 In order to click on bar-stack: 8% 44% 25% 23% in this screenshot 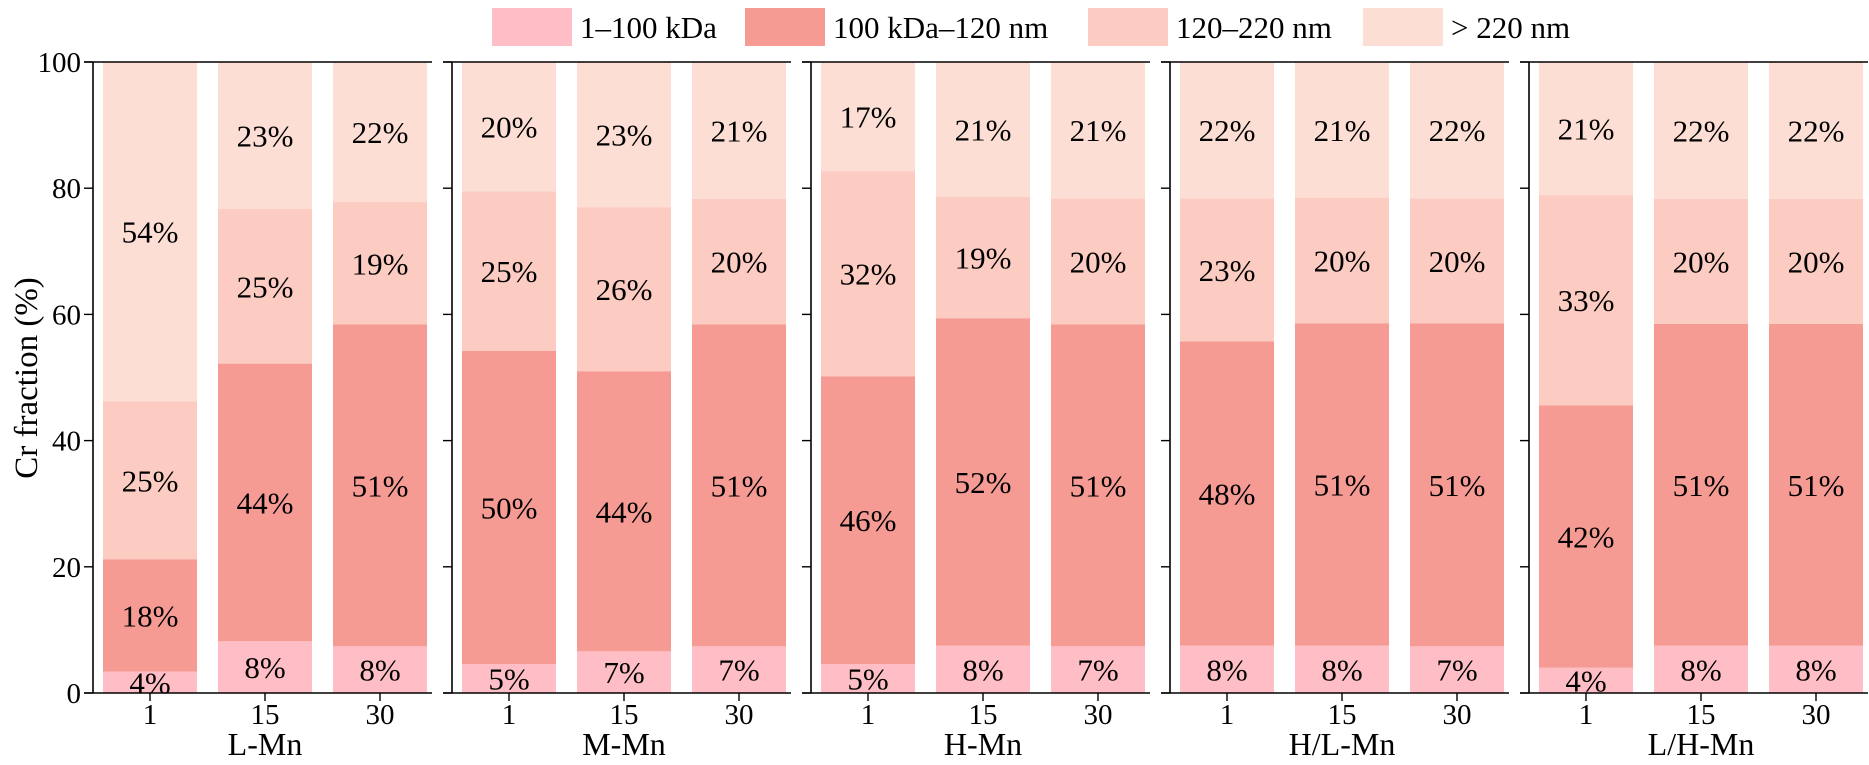, I will do `click(265, 377)`.